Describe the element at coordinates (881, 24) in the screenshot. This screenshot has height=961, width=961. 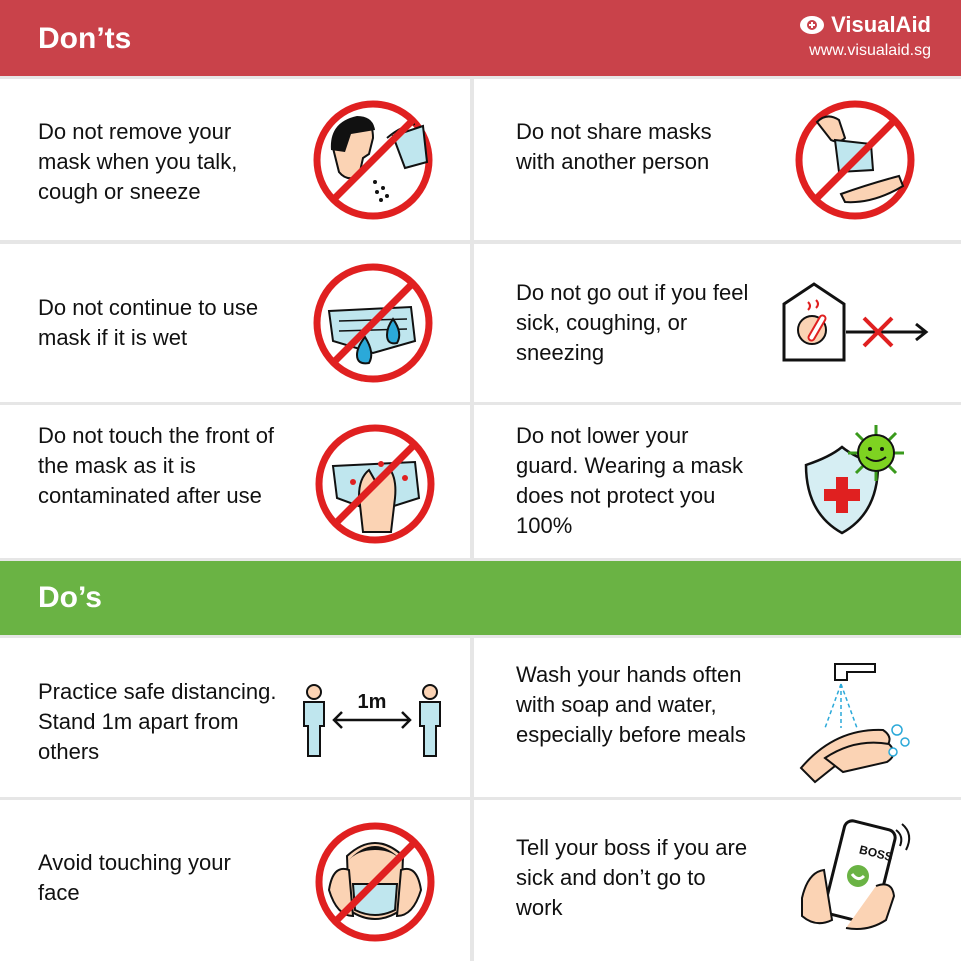
I see `brand-name: VisualAid` at that location.